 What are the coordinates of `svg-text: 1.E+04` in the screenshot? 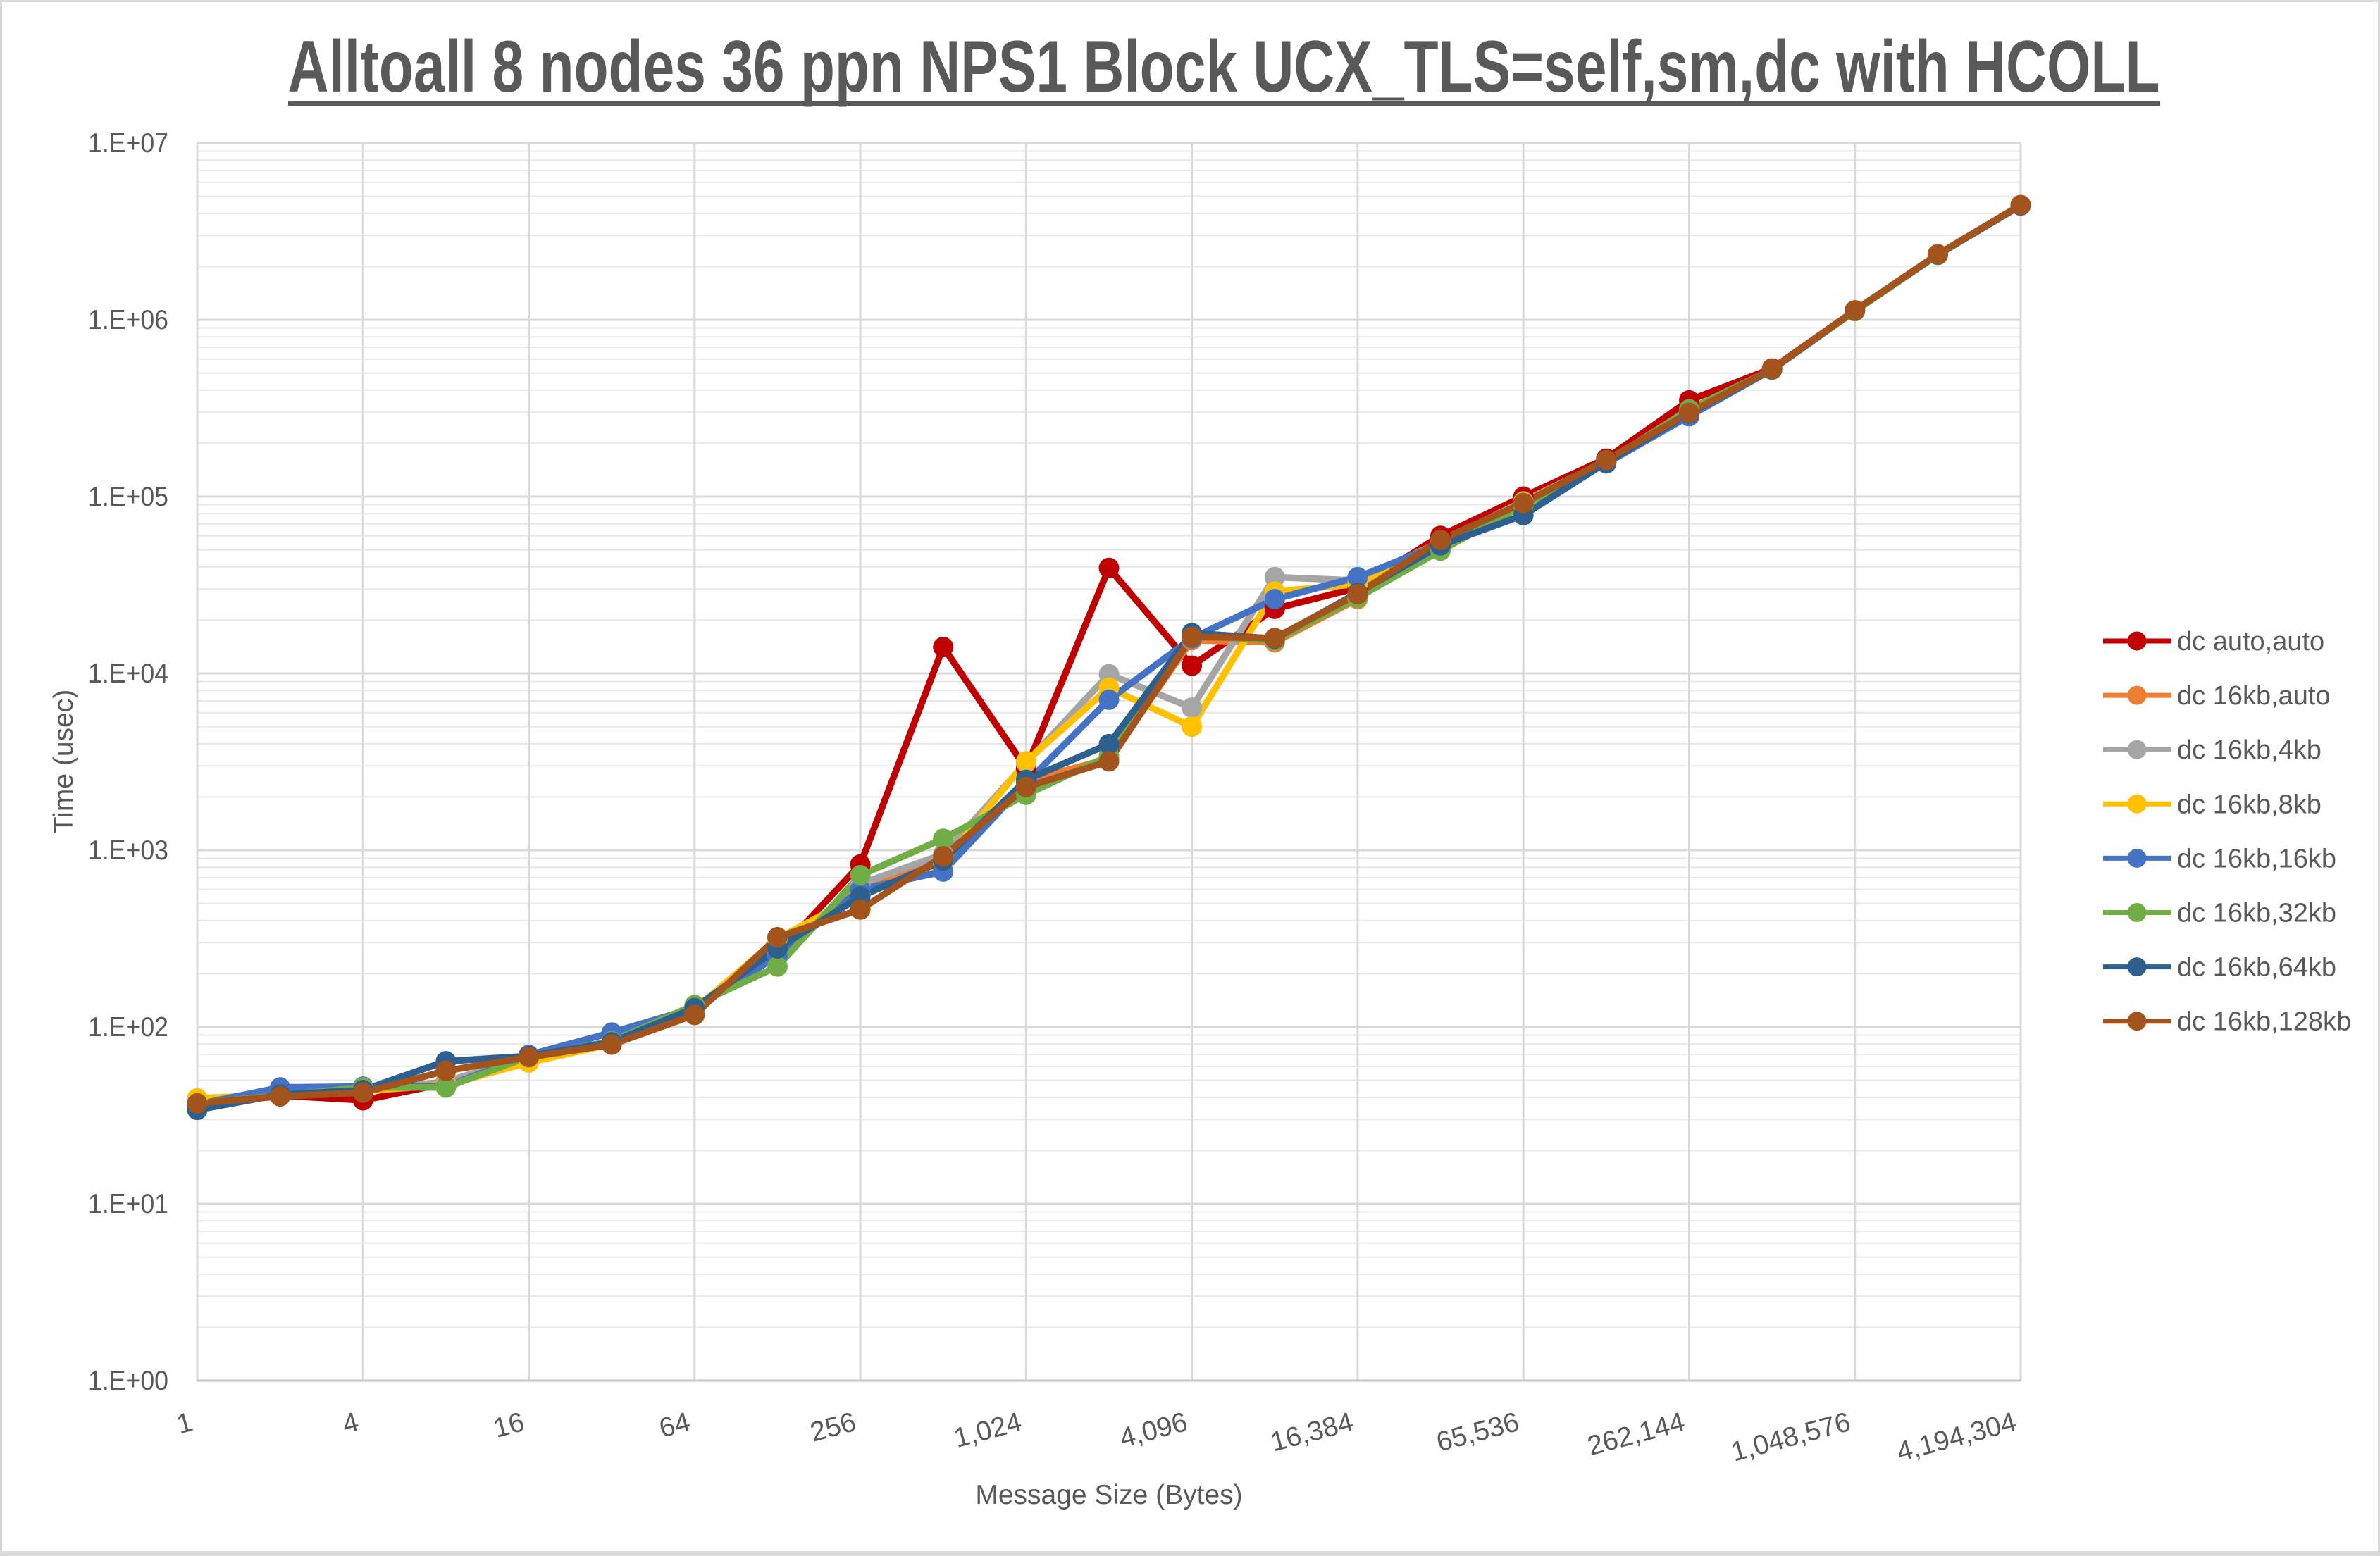 It's located at (128, 674).